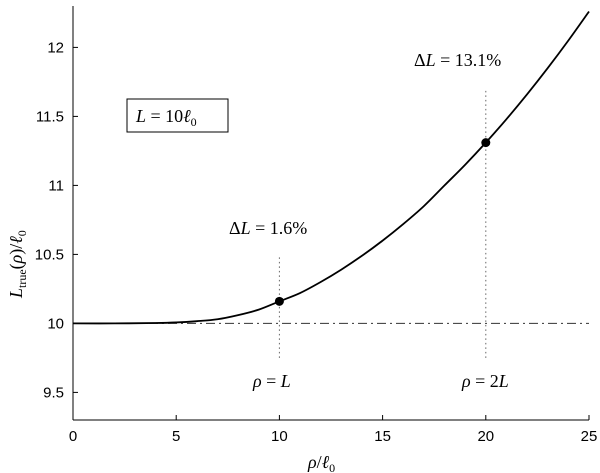 This screenshot has height=473, width=600. I want to click on annotation-dl1: ΔL = 1.6%, so click(268, 228).